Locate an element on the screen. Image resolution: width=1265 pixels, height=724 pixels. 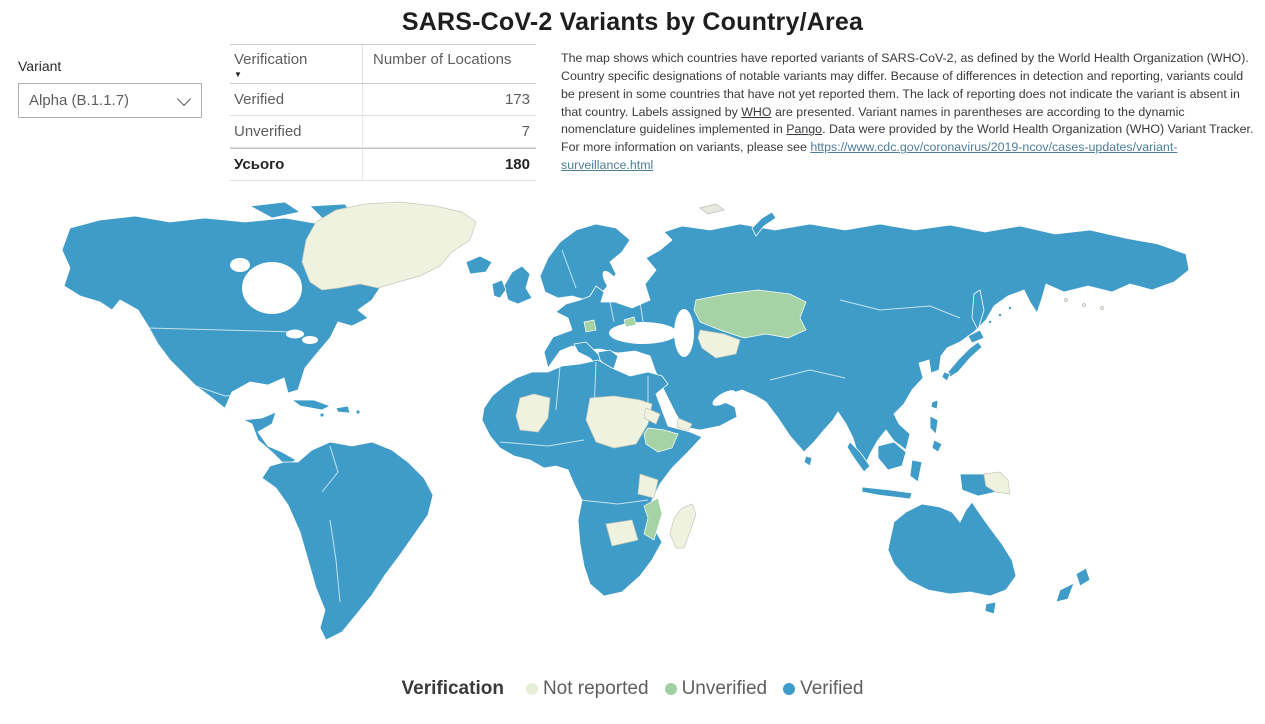
map-region-java is located at coordinates (887, 493).